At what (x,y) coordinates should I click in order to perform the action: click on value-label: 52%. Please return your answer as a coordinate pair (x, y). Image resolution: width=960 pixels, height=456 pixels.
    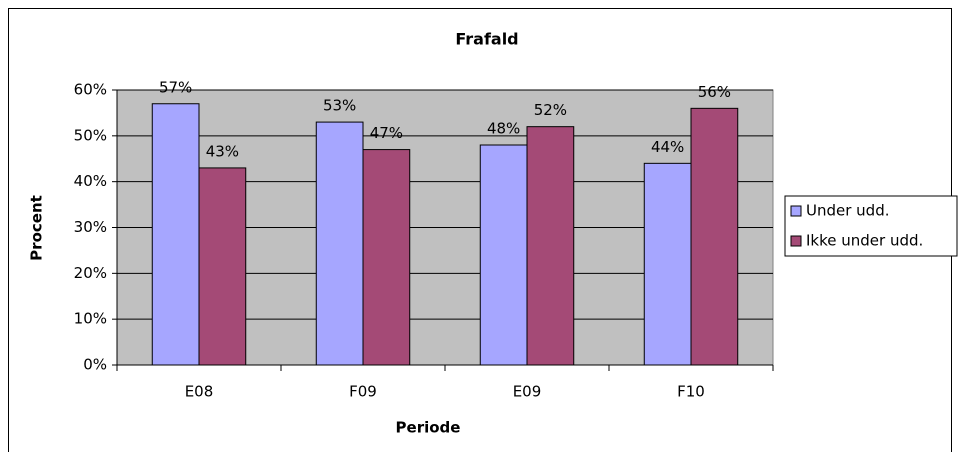
    Looking at the image, I should click on (550, 110).